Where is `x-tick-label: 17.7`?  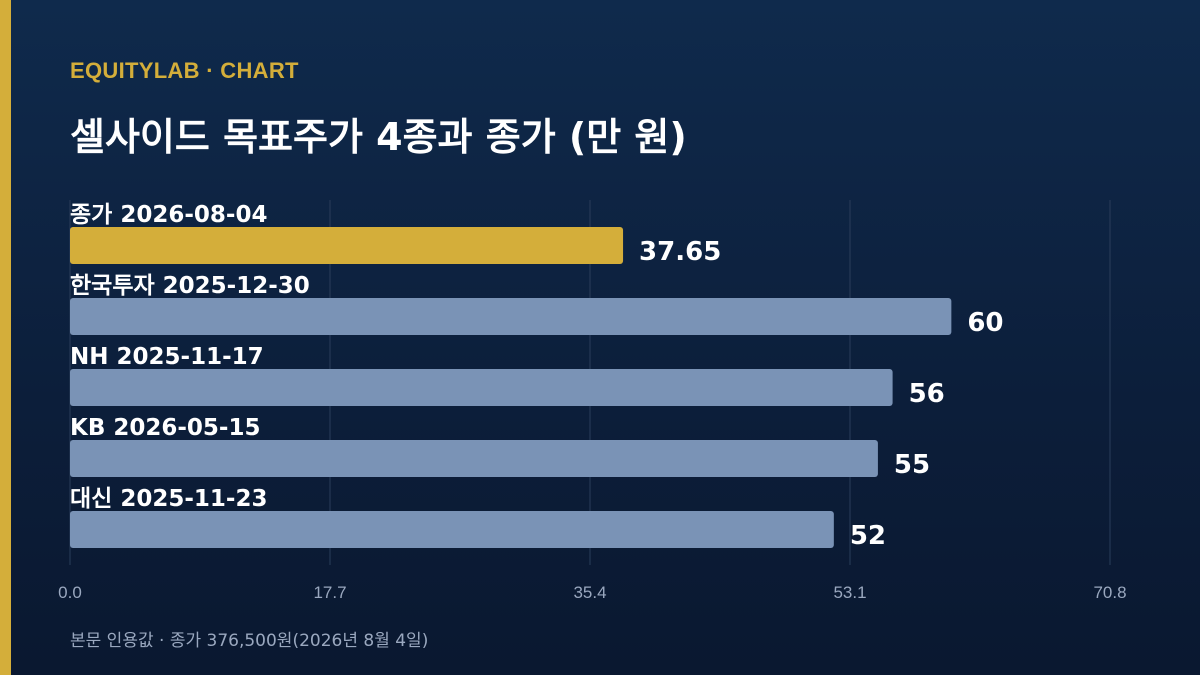 x-tick-label: 17.7 is located at coordinates (329, 592).